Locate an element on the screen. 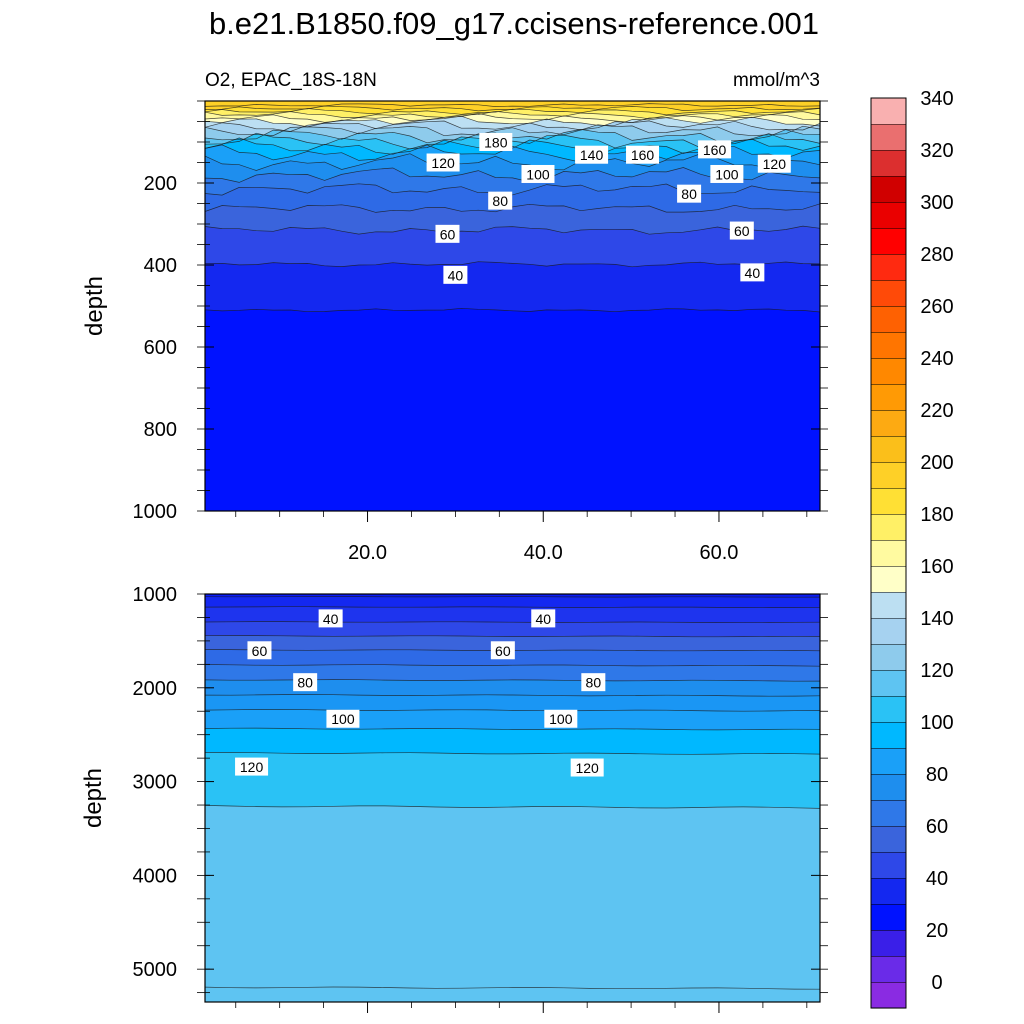  svg-text: 180 is located at coordinates (496, 143).